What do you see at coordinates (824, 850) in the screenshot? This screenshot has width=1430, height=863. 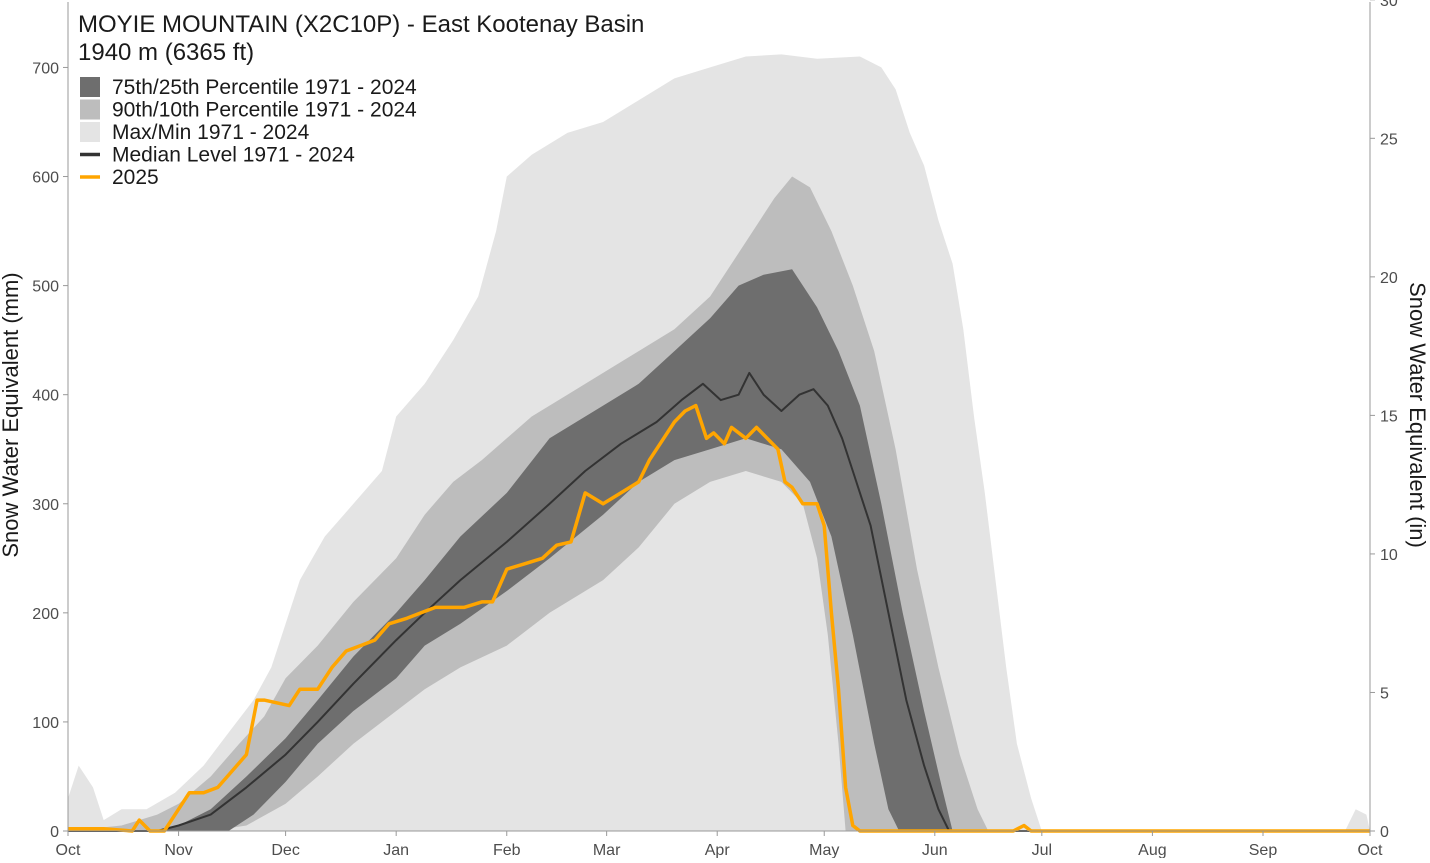 I see `x-tick-label: May` at bounding box center [824, 850].